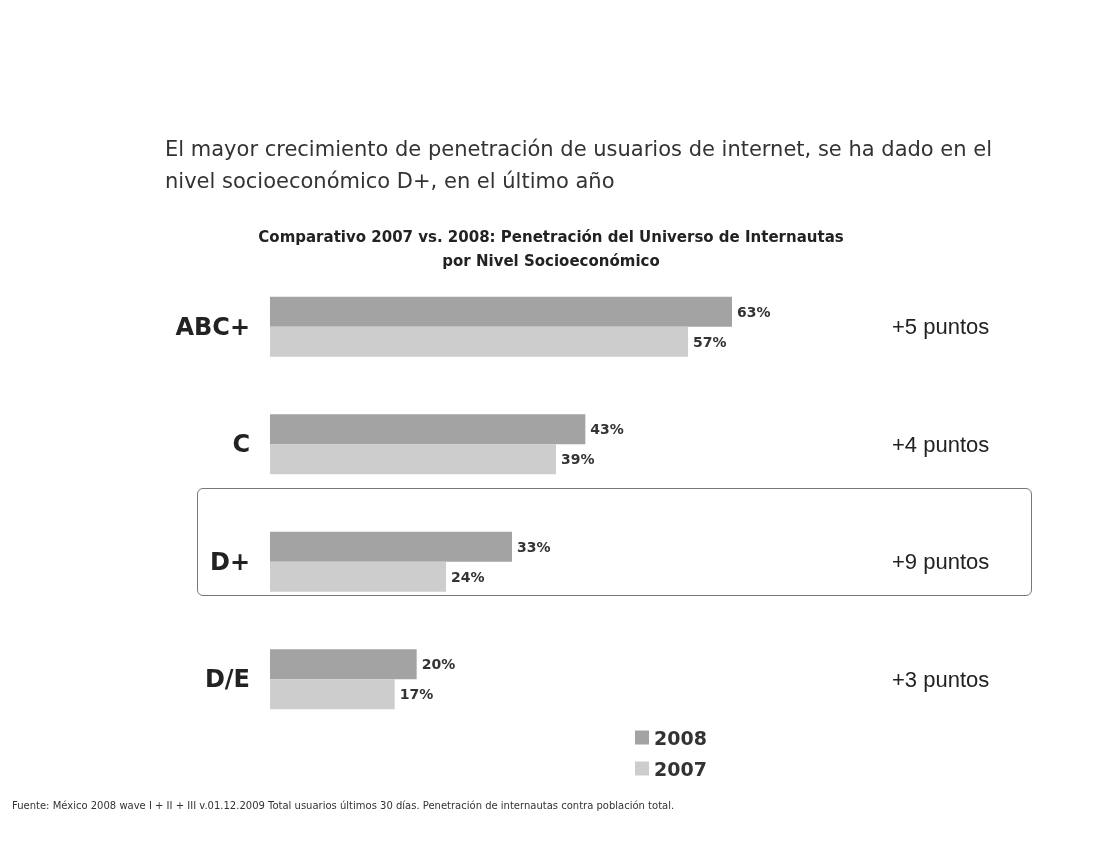 The height and width of the screenshot is (853, 1102). What do you see at coordinates (241, 444) in the screenshot?
I see `y-tick-label: C` at bounding box center [241, 444].